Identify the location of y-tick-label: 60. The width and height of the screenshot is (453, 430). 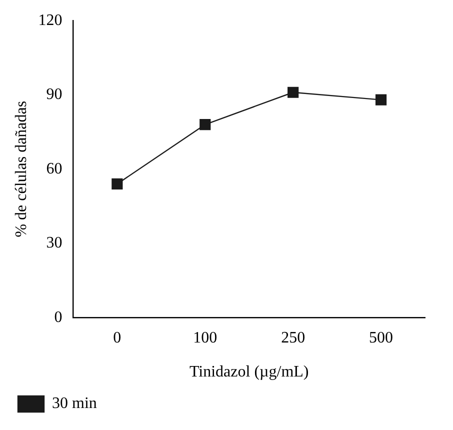
(54, 169).